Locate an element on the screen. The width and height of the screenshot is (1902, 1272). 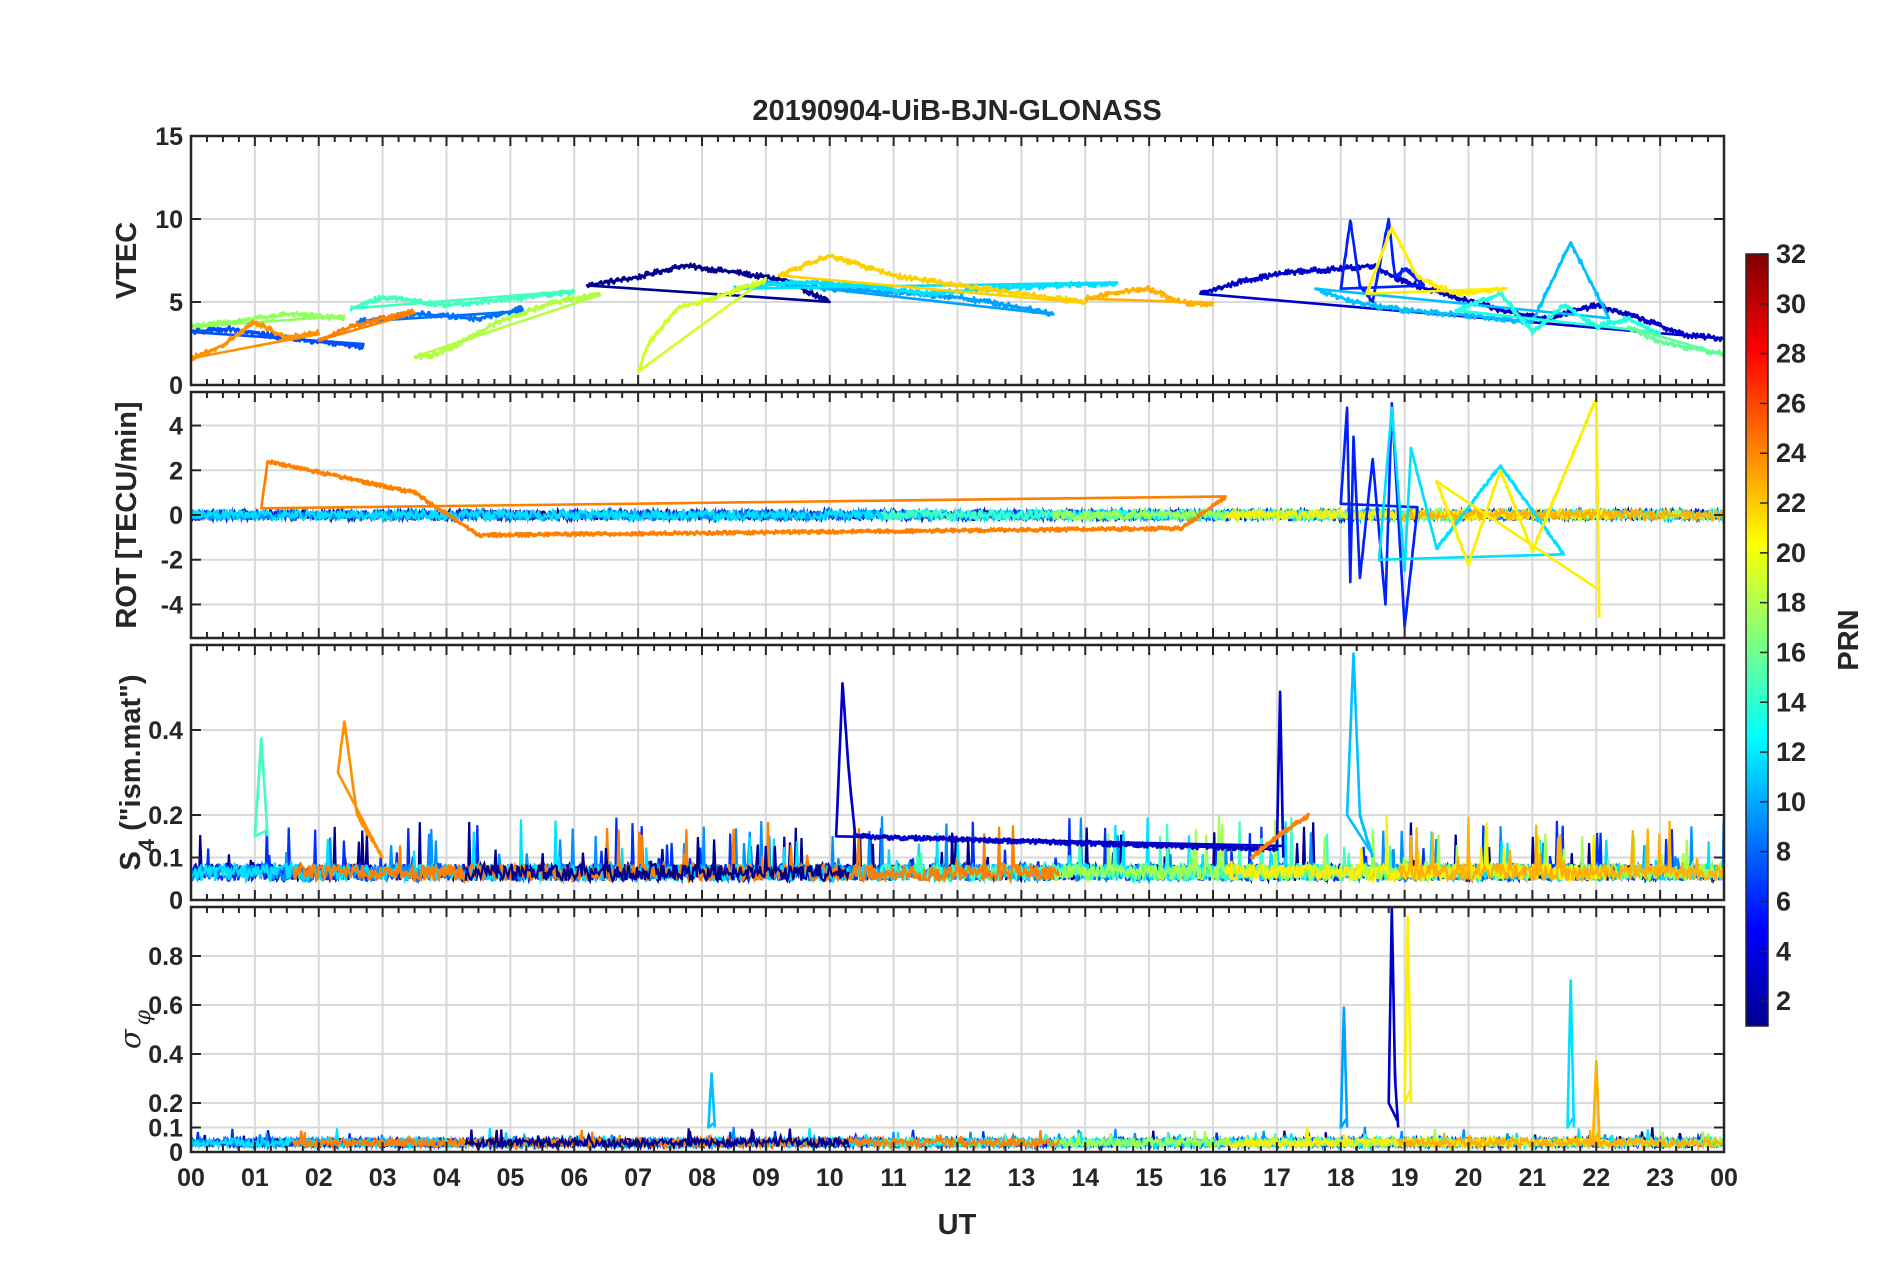
x-tick-label: 17 is located at coordinates (1277, 1178).